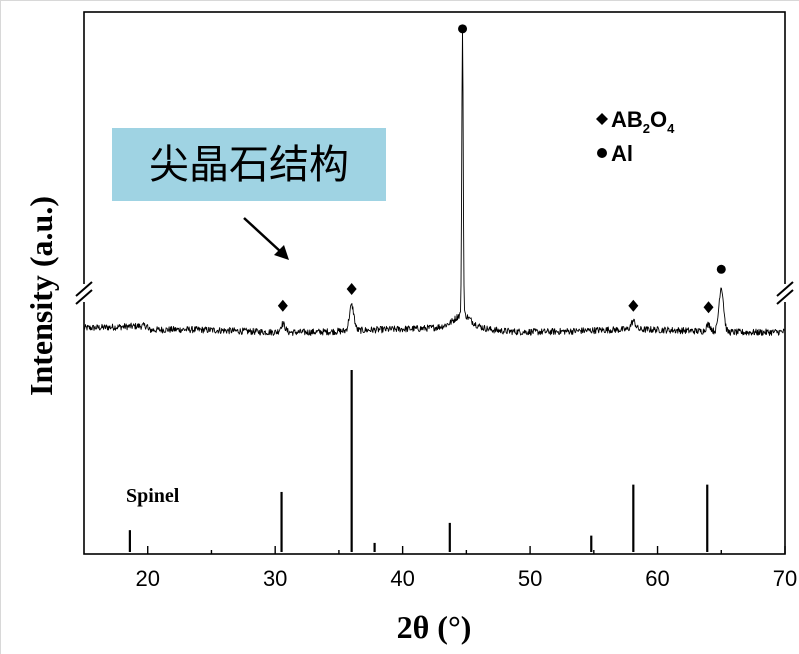  What do you see at coordinates (530, 578) in the screenshot?
I see `x-tick-label: 50` at bounding box center [530, 578].